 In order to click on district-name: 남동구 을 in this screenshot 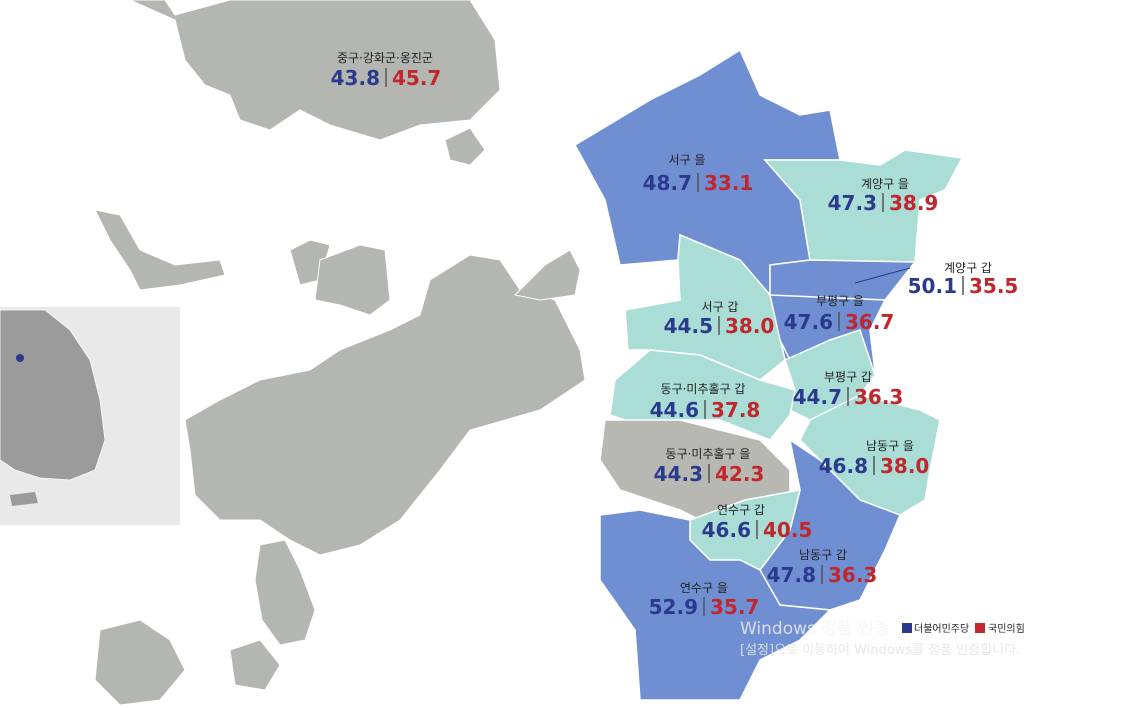, I will do `click(890, 446)`.